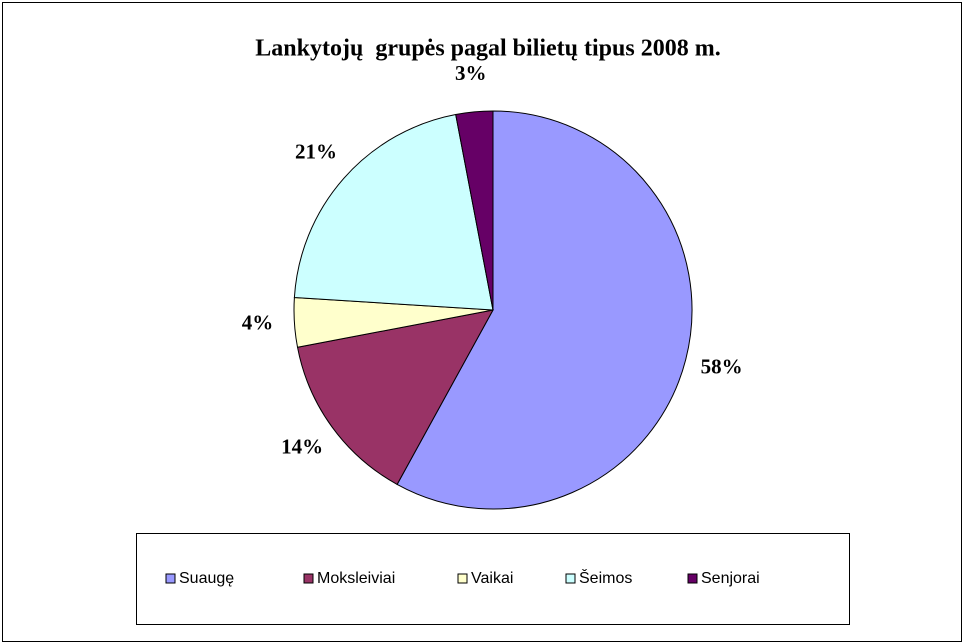  What do you see at coordinates (730, 578) in the screenshot?
I see `legend-label: Senjorai` at bounding box center [730, 578].